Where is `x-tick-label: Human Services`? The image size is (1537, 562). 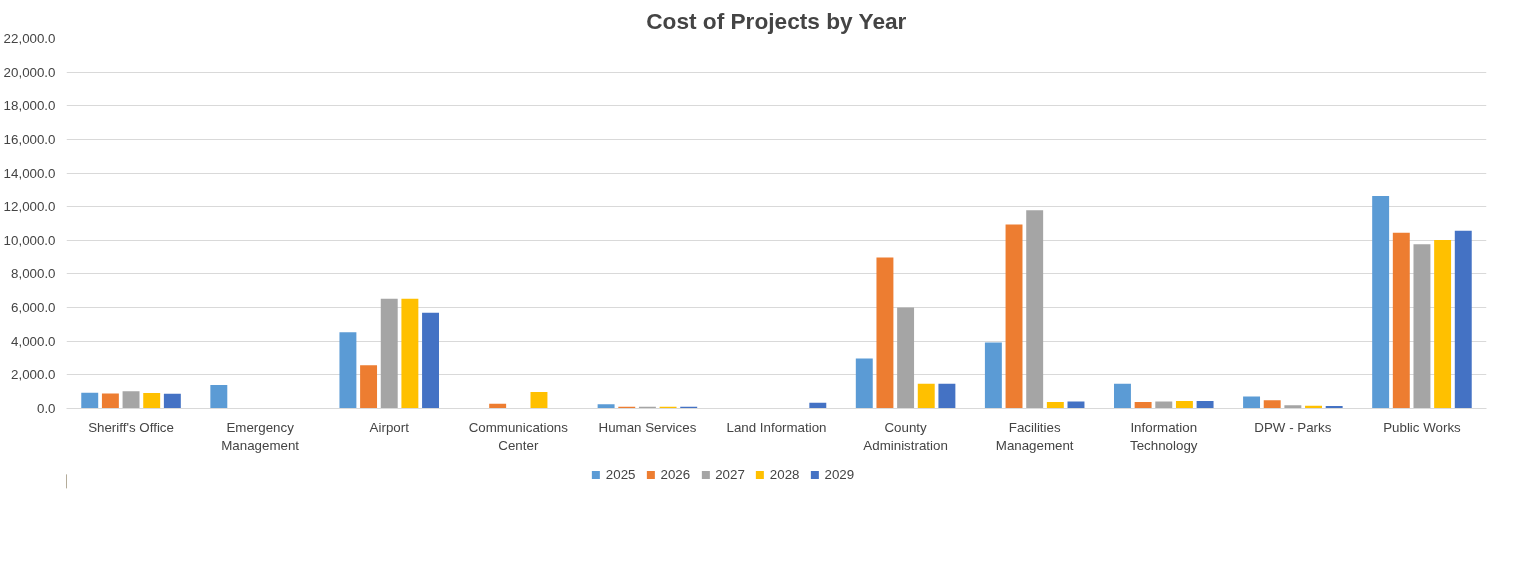 x-tick-label: Human Services is located at coordinates (647, 427).